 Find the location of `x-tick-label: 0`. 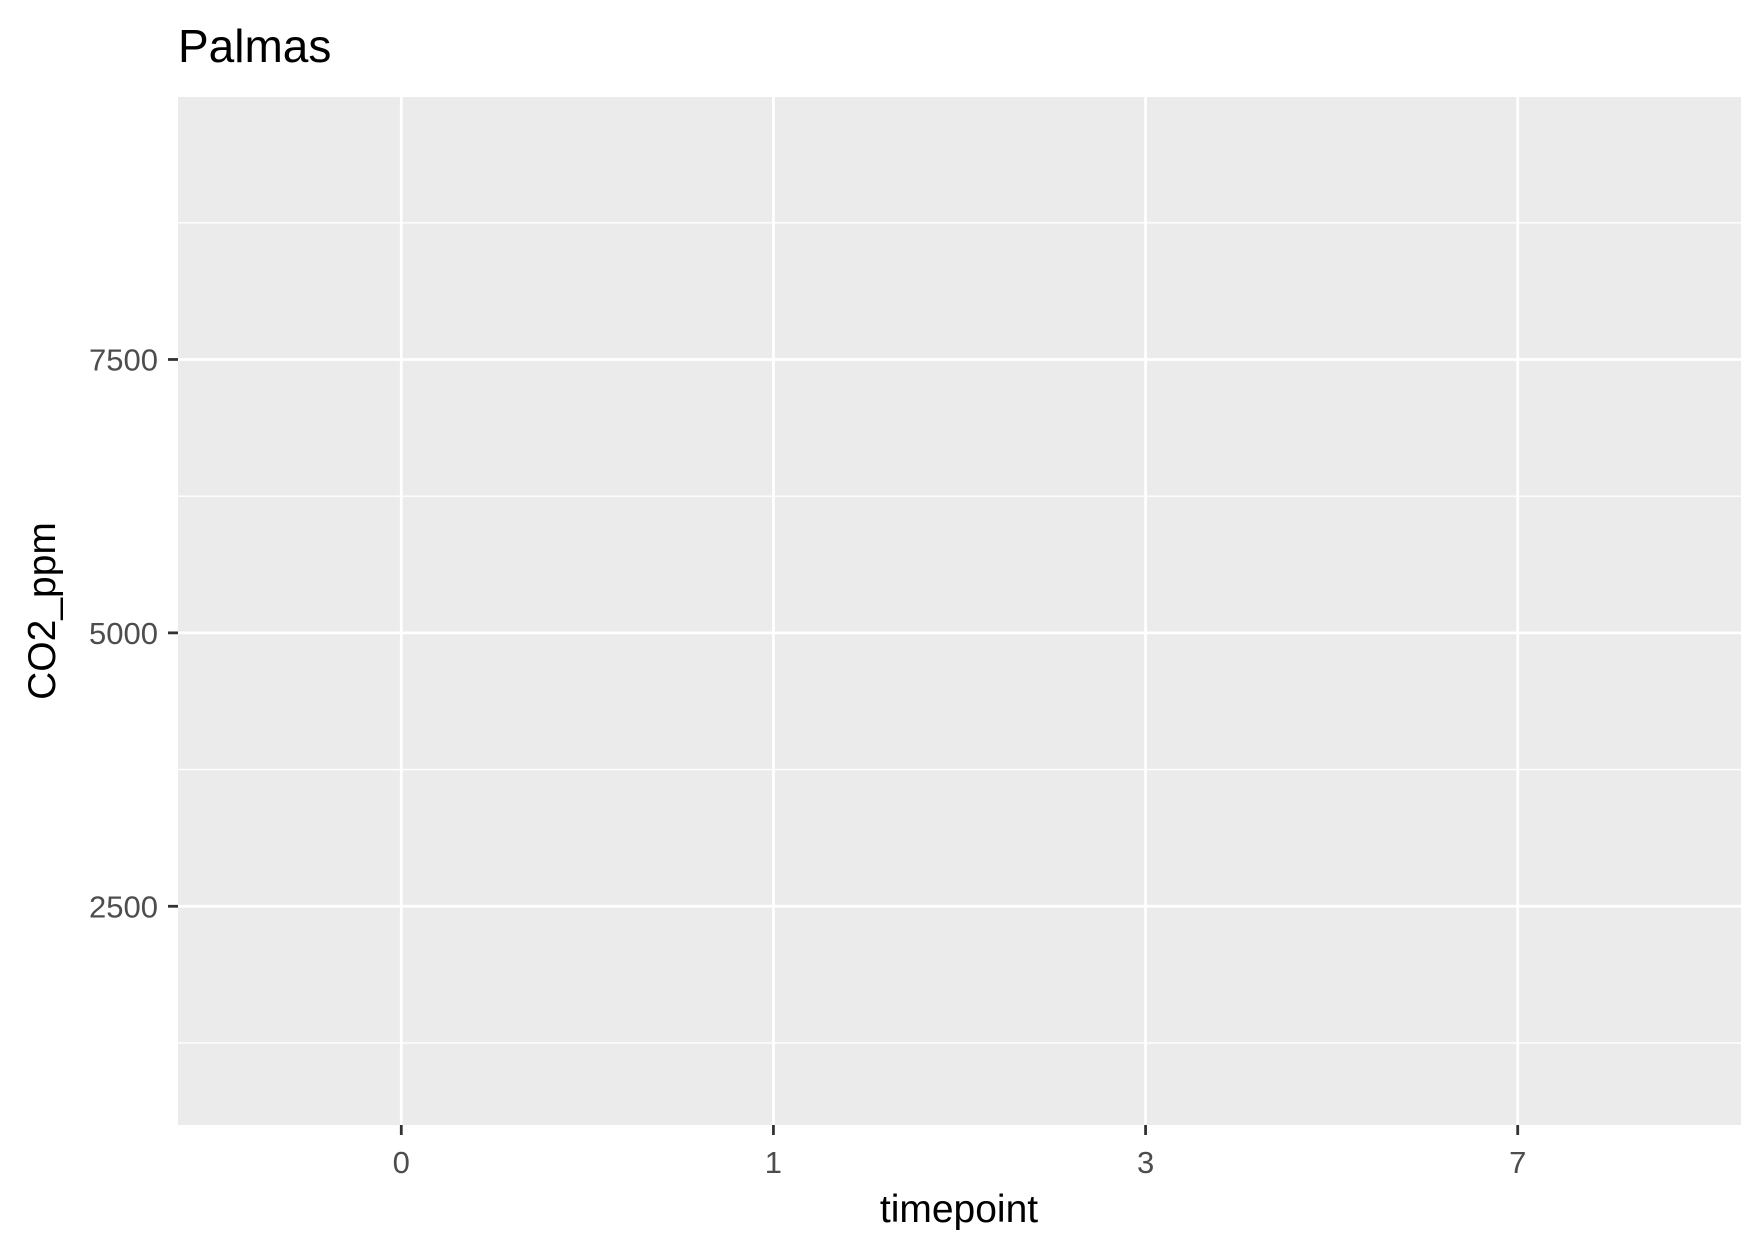

x-tick-label: 0 is located at coordinates (401, 1162).